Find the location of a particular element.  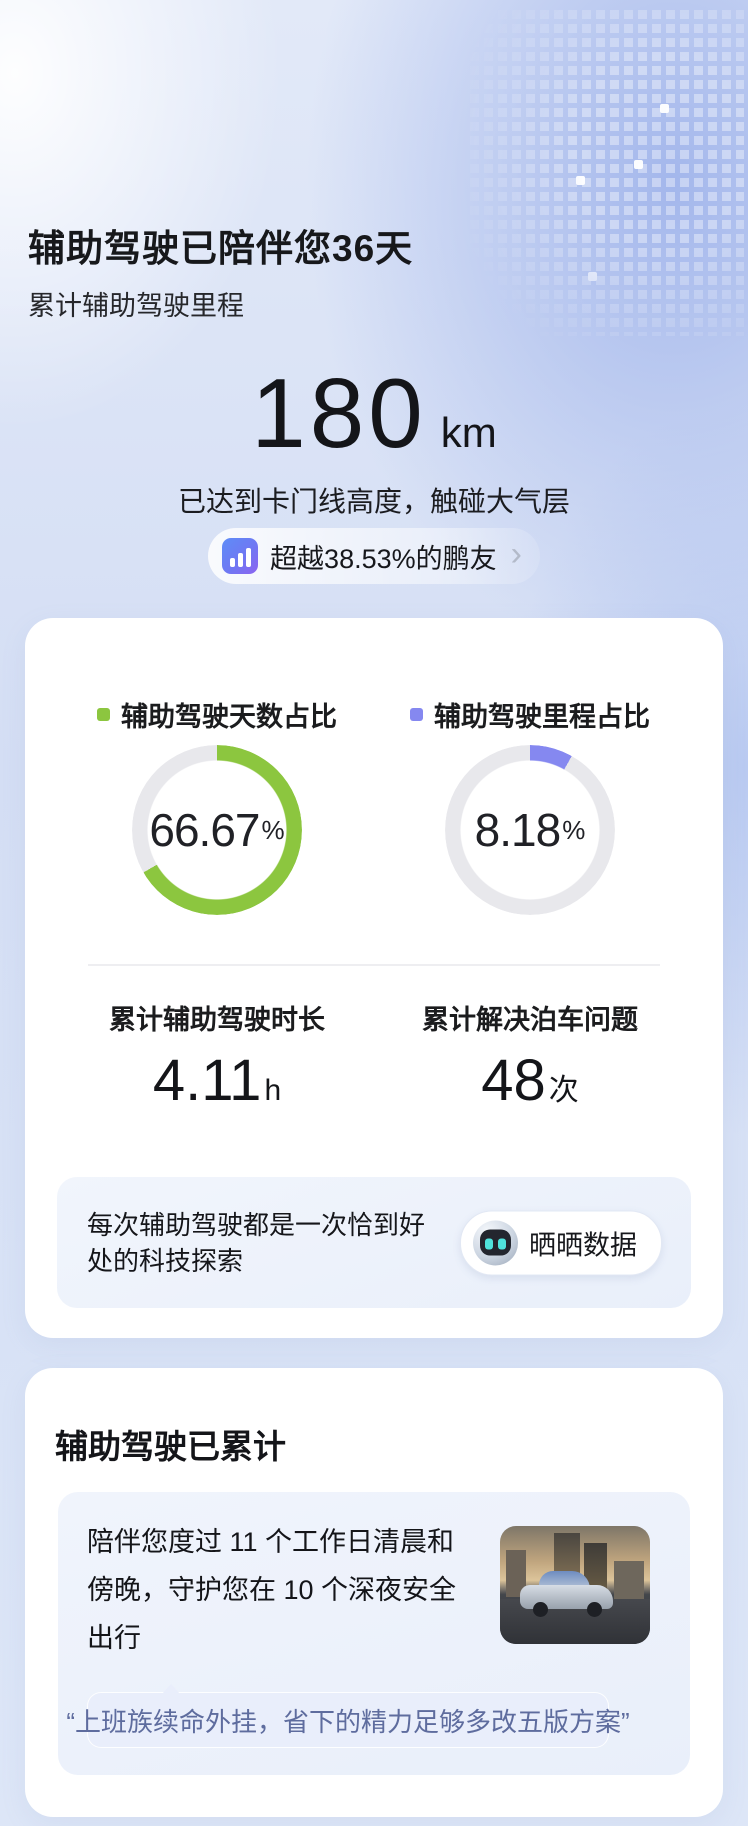

legend-label: 辅助驾驶天数占比 is located at coordinates (229, 717).